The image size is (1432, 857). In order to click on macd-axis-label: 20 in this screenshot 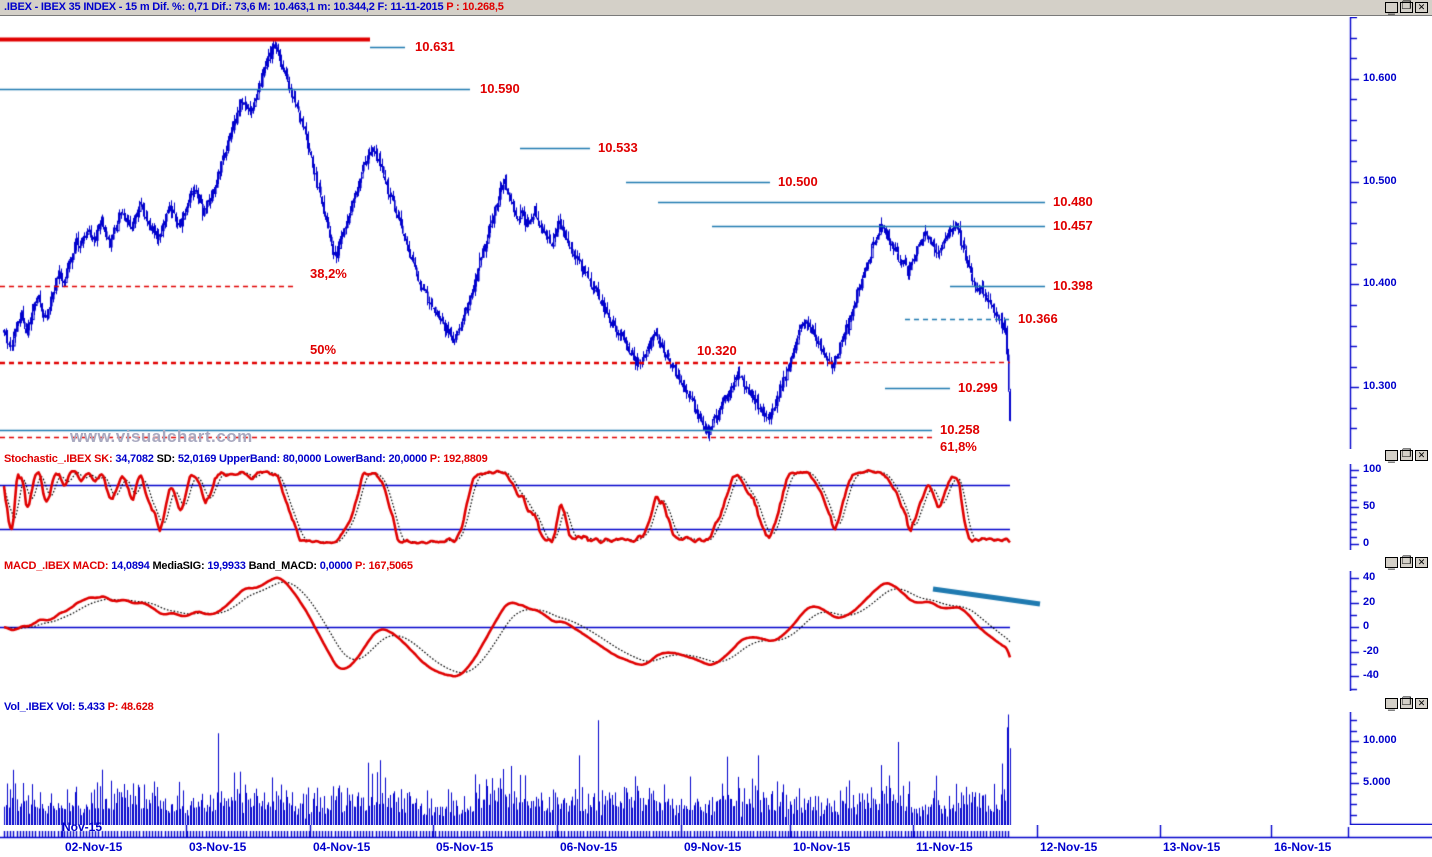, I will do `click(1369, 601)`.